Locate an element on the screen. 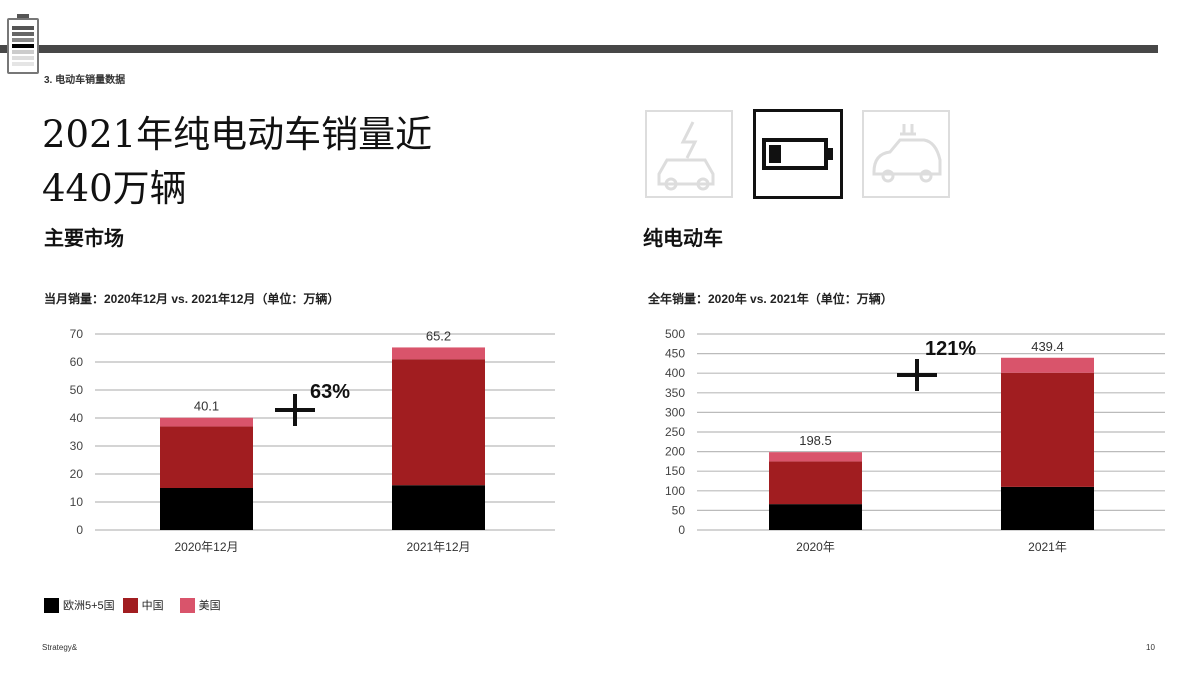  right-subtitle: 全年销量：2020年 vs. 2021年（单位：万辆） is located at coordinates (770, 299).